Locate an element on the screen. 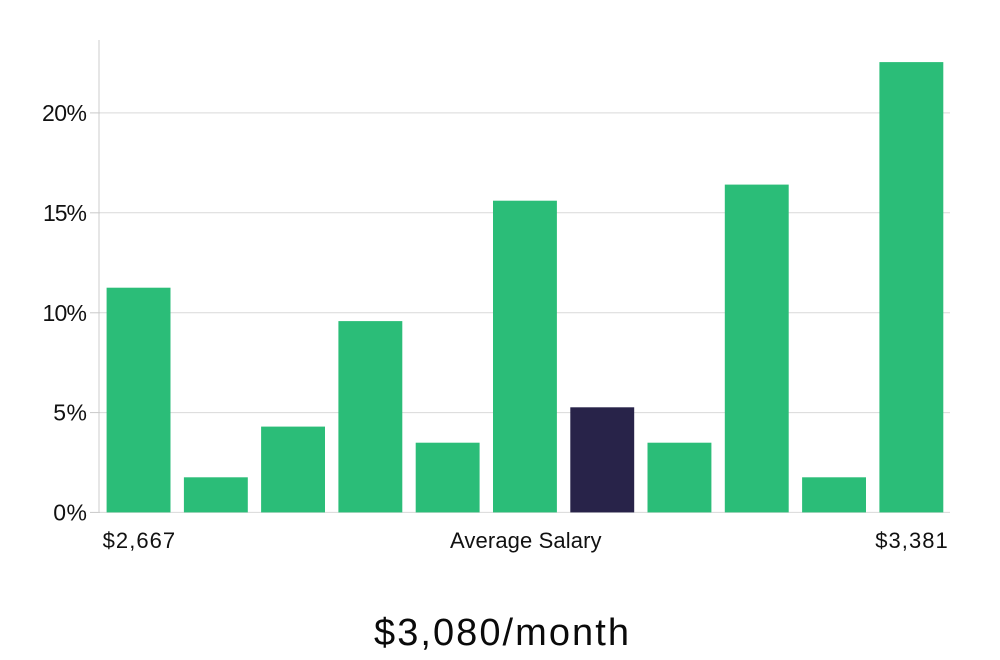 The height and width of the screenshot is (660, 1000). svg-text: $2,667 is located at coordinates (139, 540).